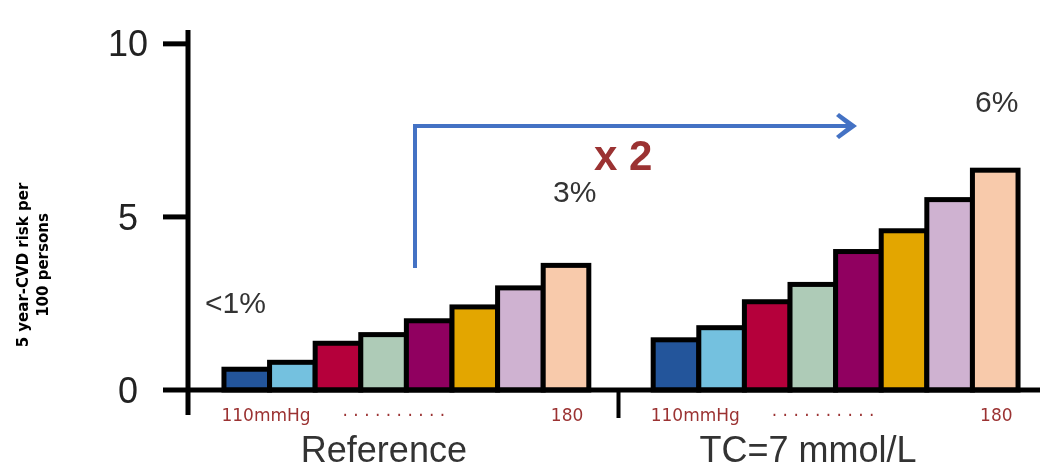 The height and width of the screenshot is (476, 1042). Describe the element at coordinates (128, 217) in the screenshot. I see `y-tick-label: 5` at that location.